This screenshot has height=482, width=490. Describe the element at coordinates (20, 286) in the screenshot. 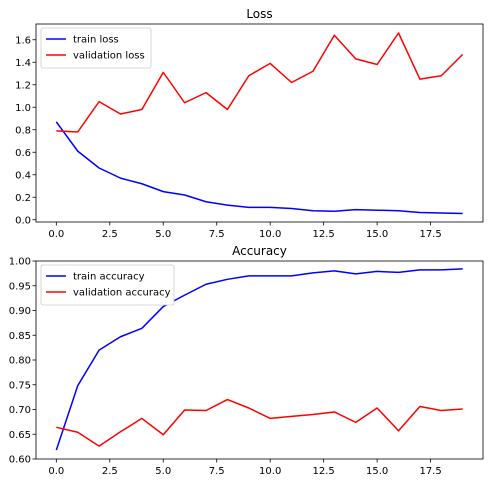

I see `y-tick-label: 0.95` at that location.